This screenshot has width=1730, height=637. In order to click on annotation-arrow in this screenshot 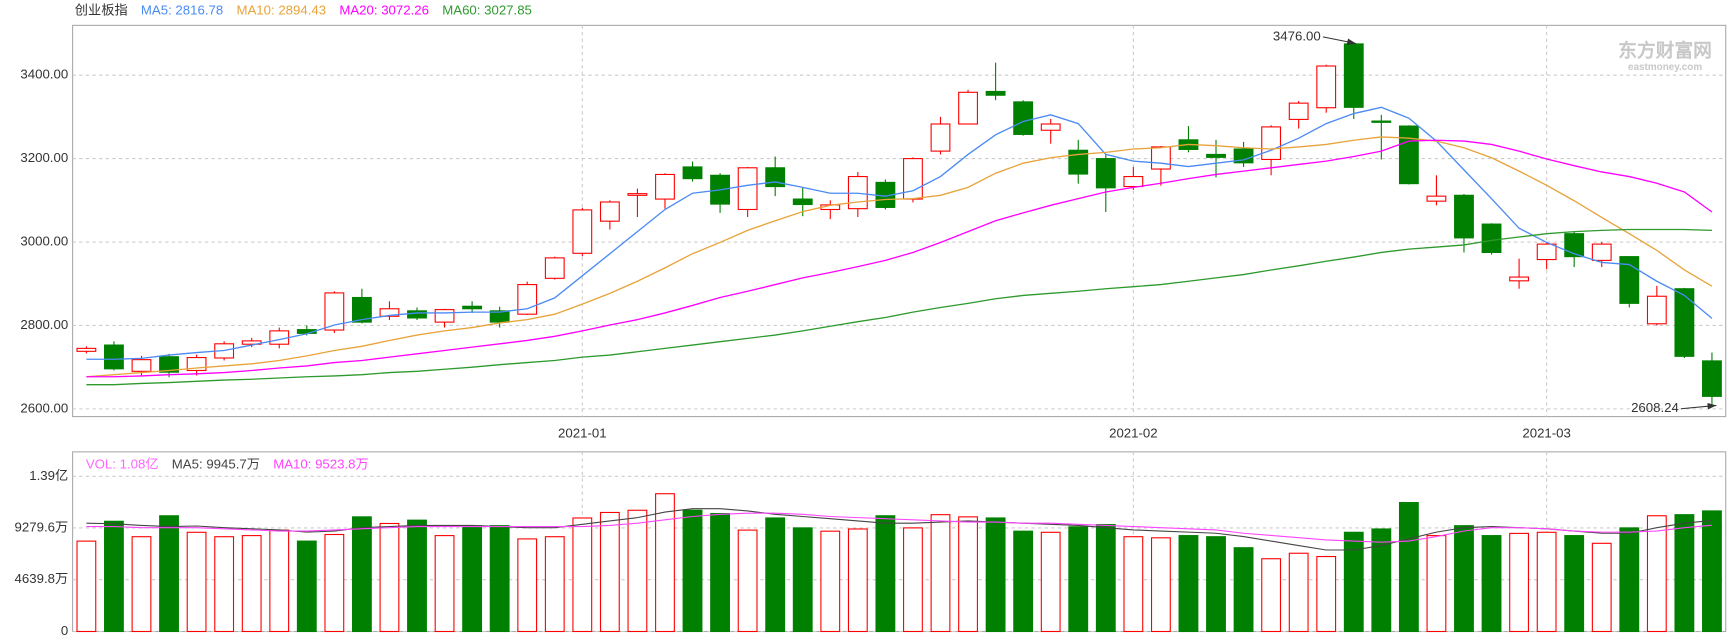, I will do `click(1699, 406)`.